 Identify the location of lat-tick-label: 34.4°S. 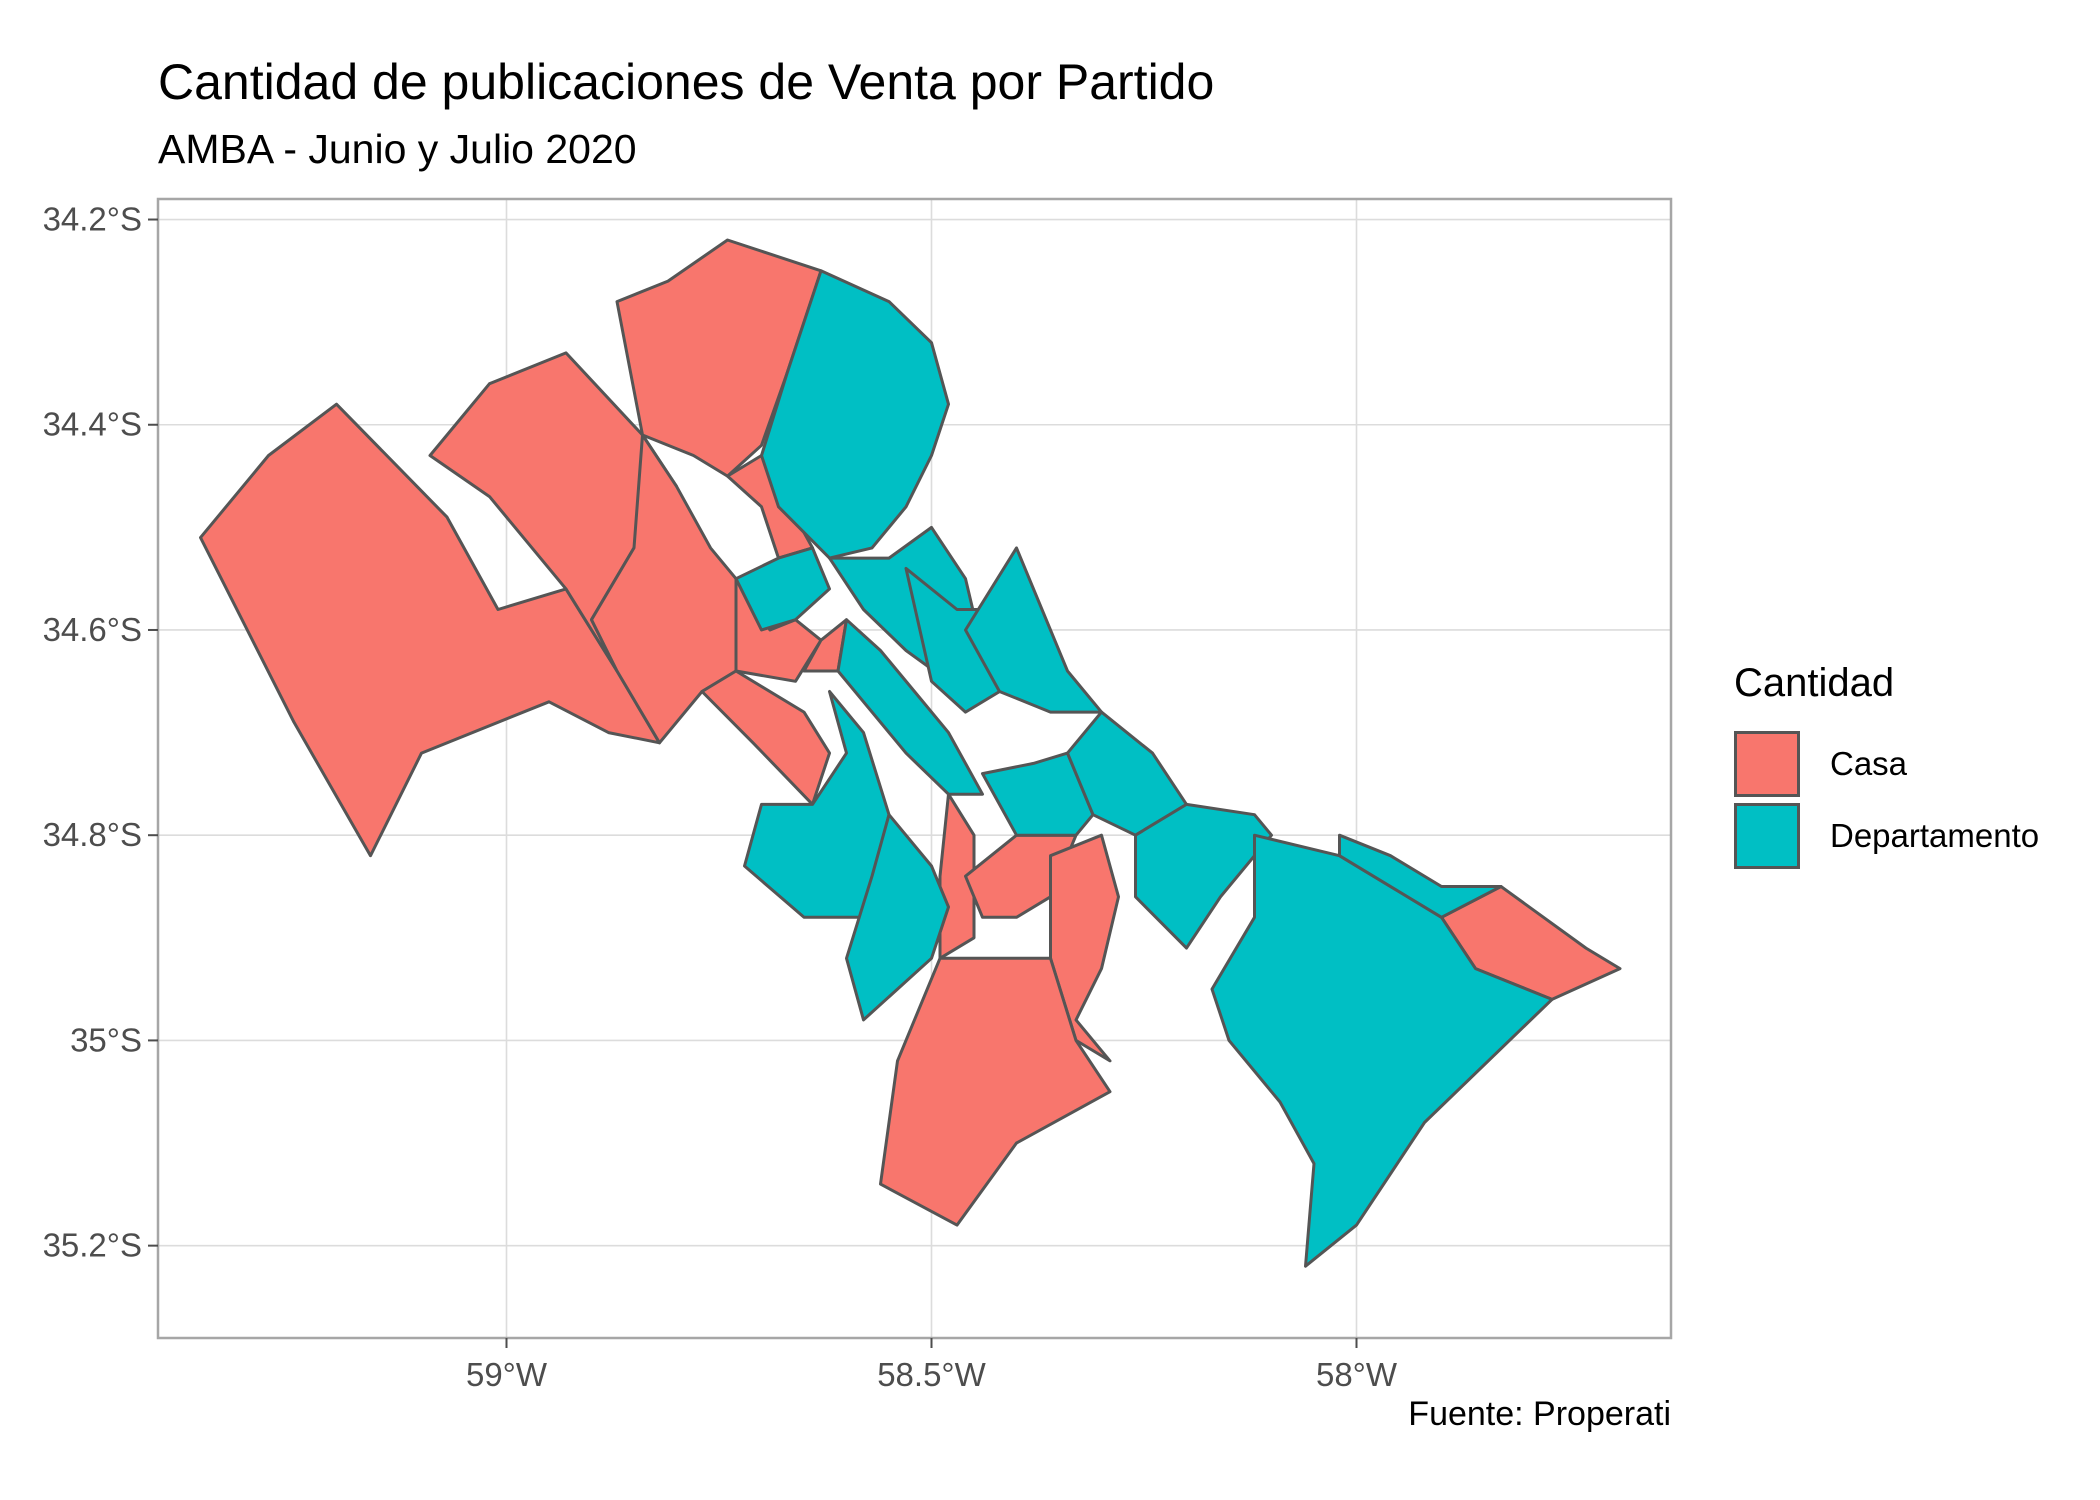
(92, 424).